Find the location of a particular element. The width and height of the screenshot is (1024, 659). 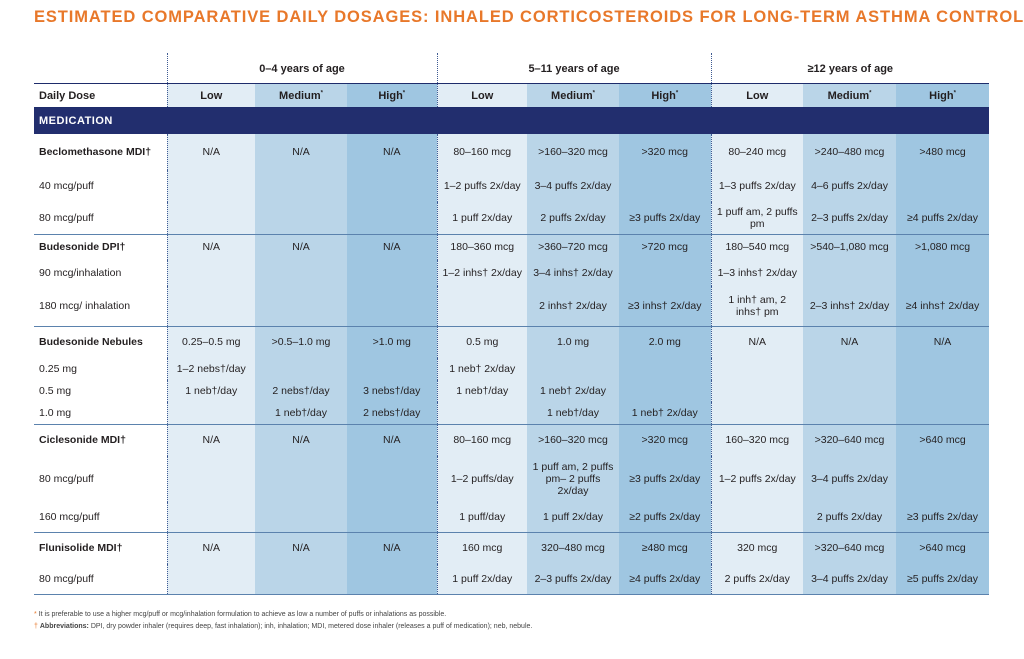

dose-cell: >540–1,080 mcg is located at coordinates (850, 247).